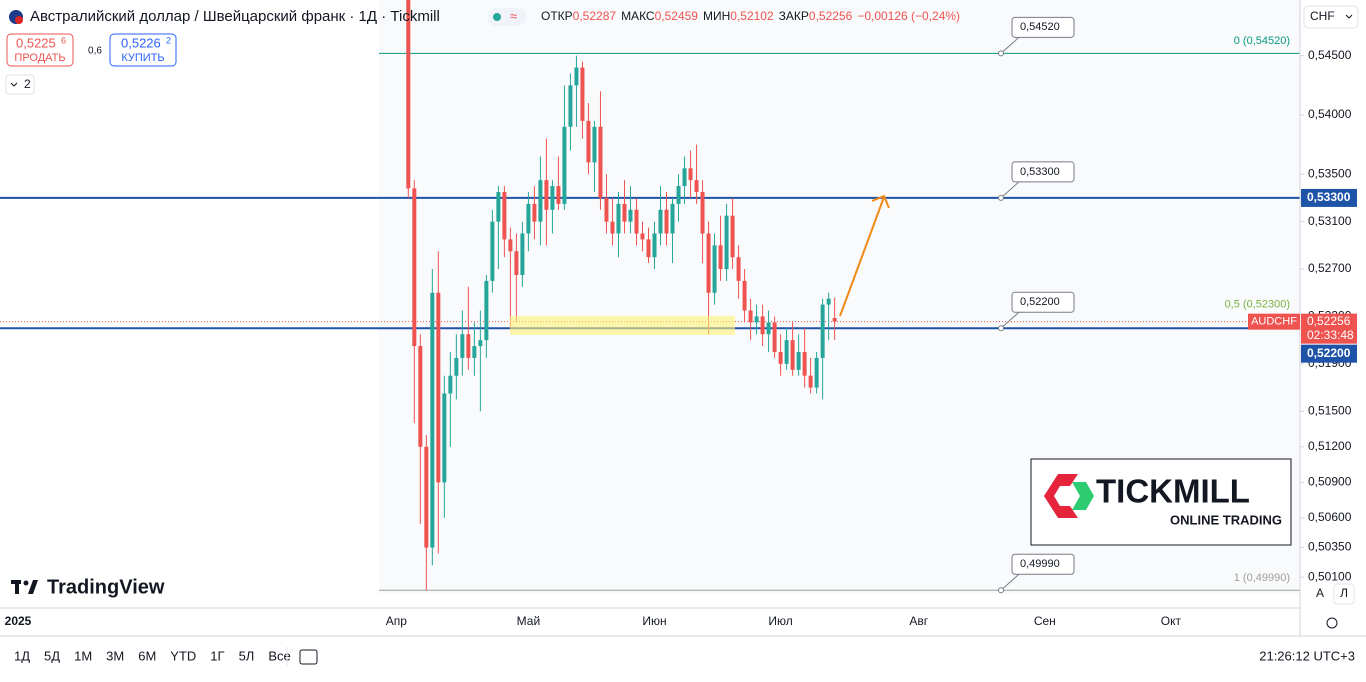 This screenshot has width=1366, height=682. What do you see at coordinates (1329, 197) in the screenshot?
I see `level-badge` at bounding box center [1329, 197].